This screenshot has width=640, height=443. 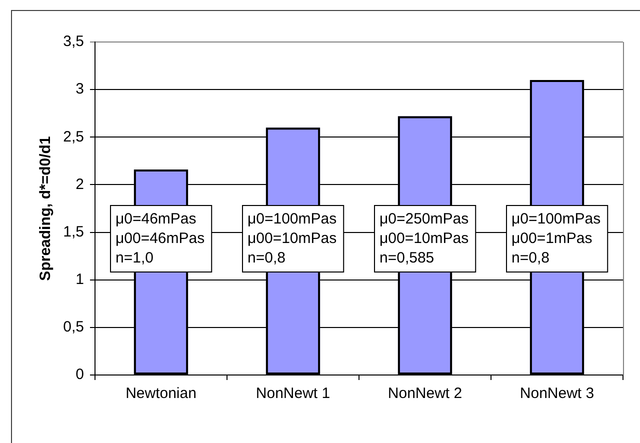 I want to click on x-tick-label: NonNewt 1, so click(x=293, y=393).